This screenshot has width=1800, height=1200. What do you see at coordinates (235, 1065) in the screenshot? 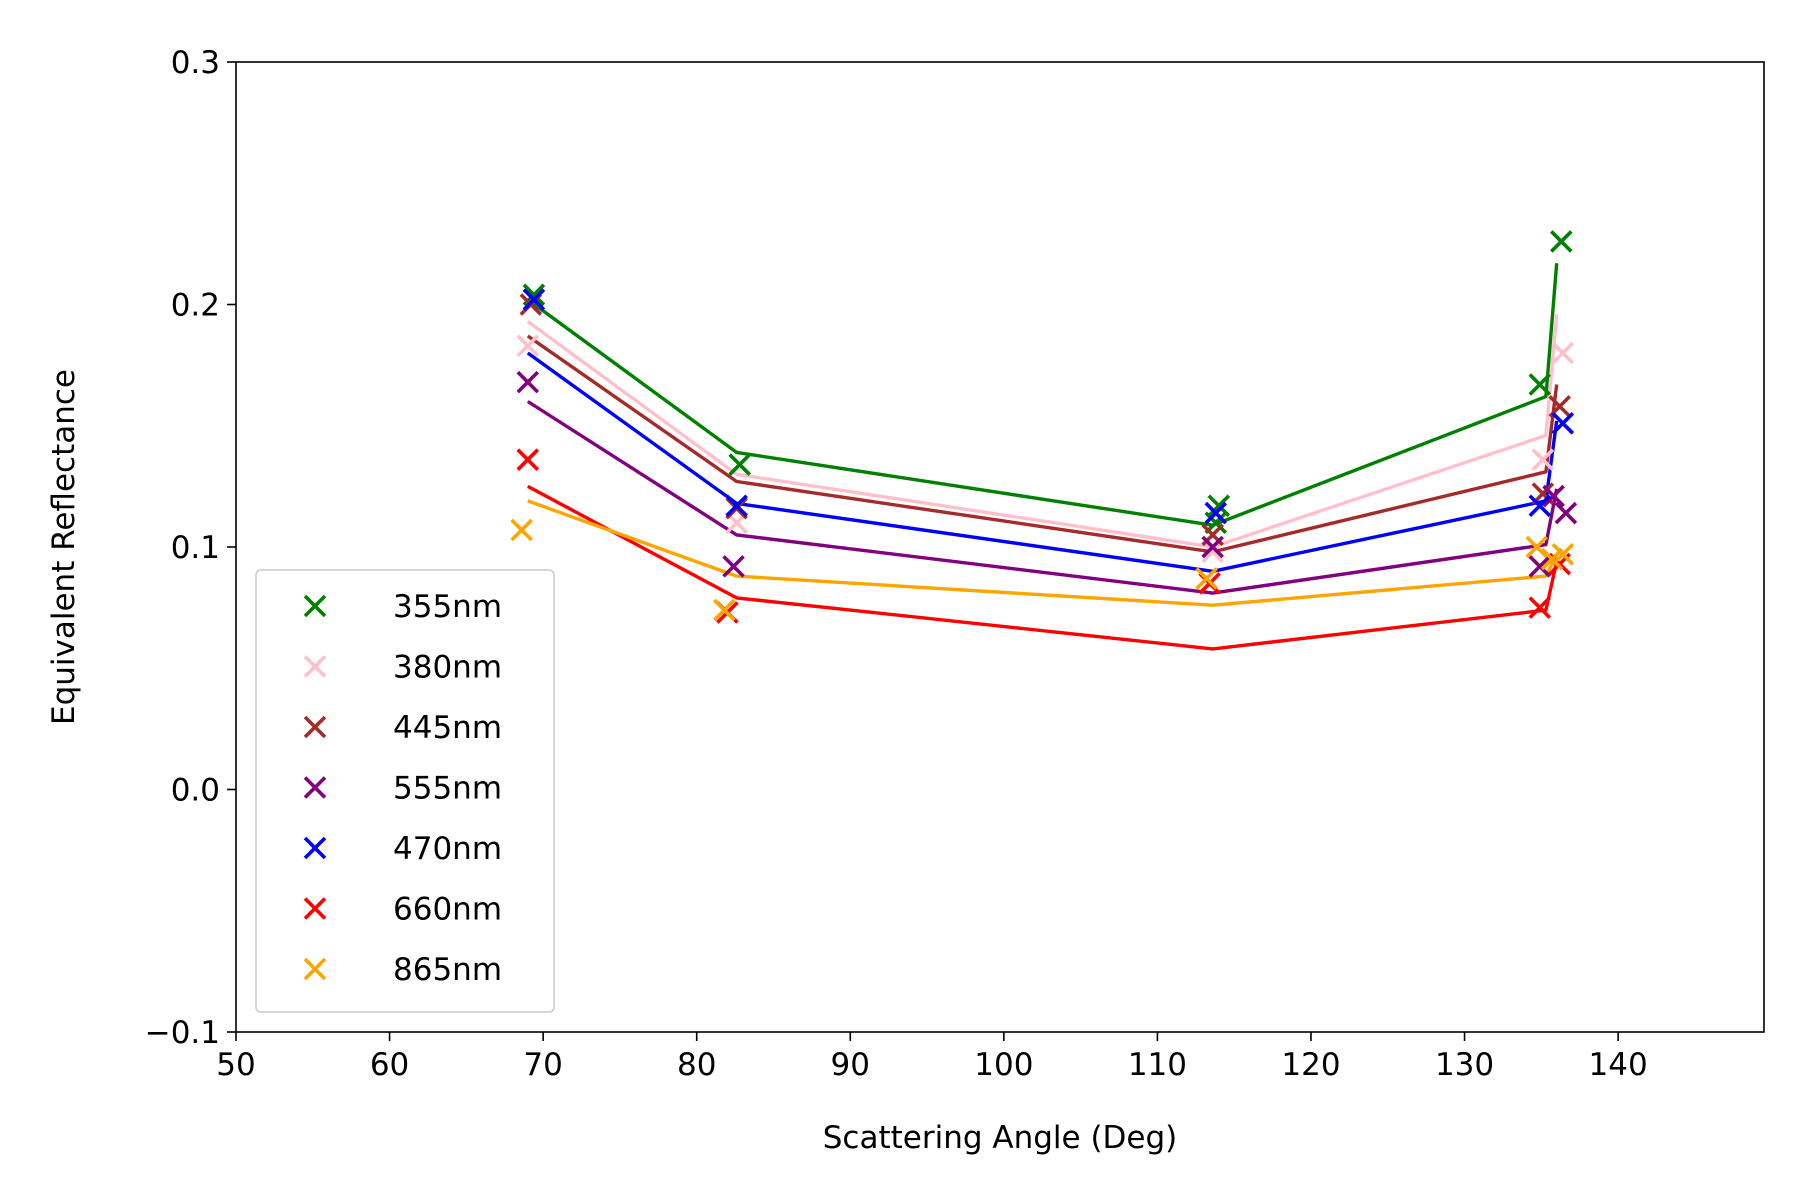
I see `x-tick-label: 50` at bounding box center [235, 1065].